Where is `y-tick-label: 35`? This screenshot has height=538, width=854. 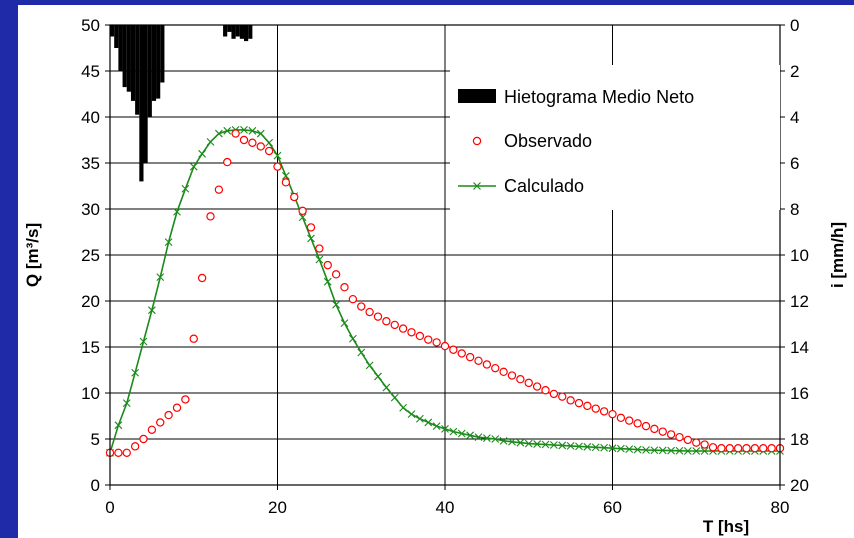
y-tick-label: 35 is located at coordinates (90, 163).